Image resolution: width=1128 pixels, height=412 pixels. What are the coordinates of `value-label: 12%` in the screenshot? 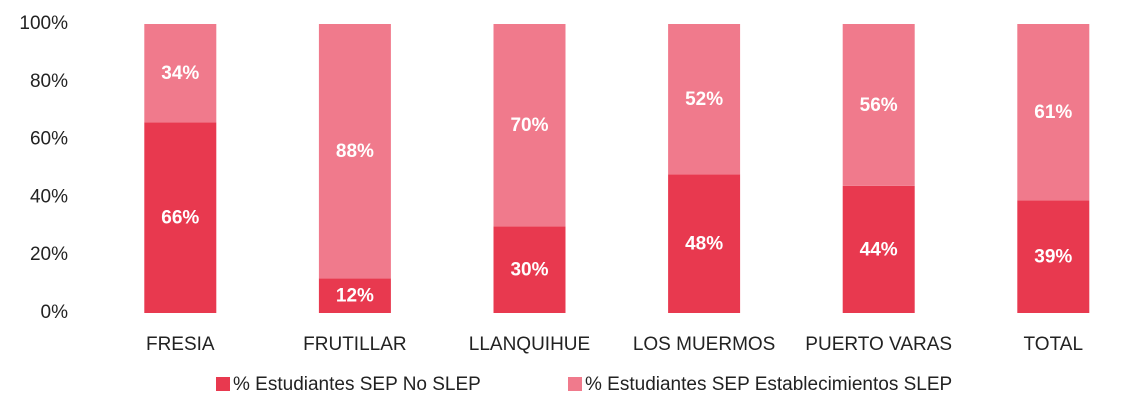 It's located at (355, 296).